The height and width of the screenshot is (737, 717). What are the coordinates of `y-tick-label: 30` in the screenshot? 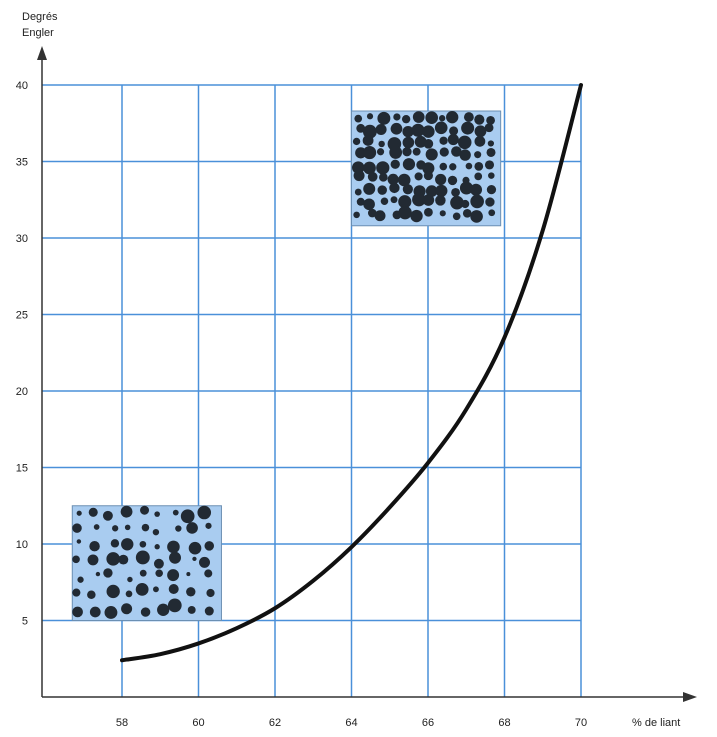 It's located at (22, 239).